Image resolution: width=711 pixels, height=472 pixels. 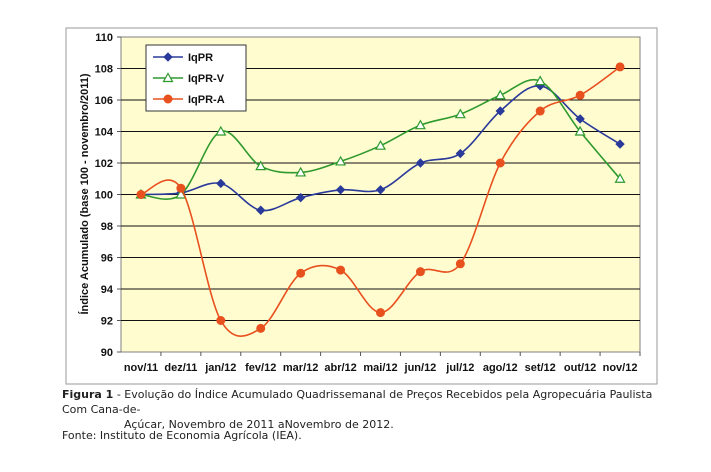 I want to click on y-tick-label: 104, so click(x=104, y=133).